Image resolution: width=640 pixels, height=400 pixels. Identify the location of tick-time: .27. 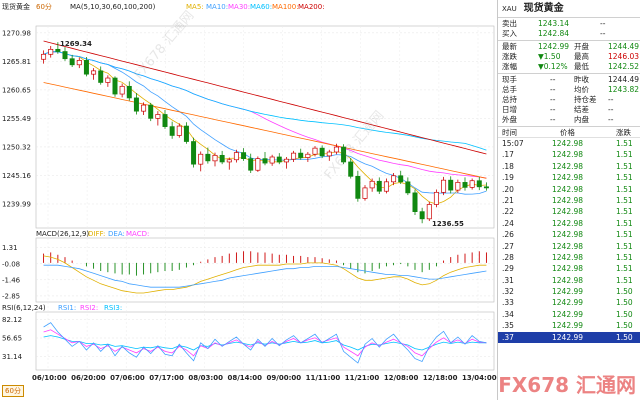
(508, 246).